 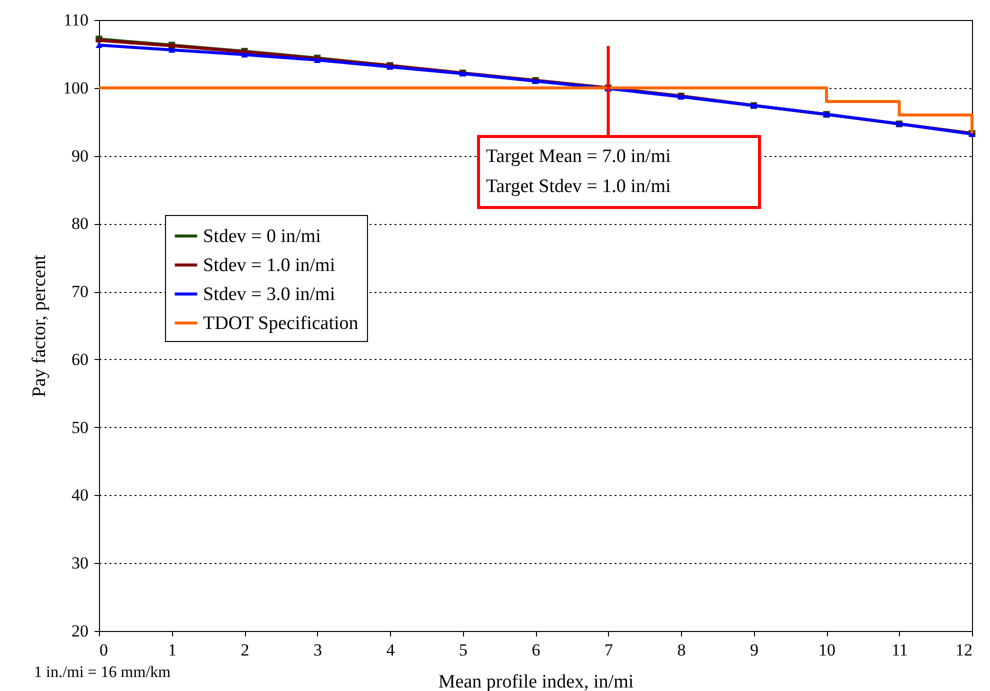 I want to click on y-tick-label: 70, so click(x=80, y=292).